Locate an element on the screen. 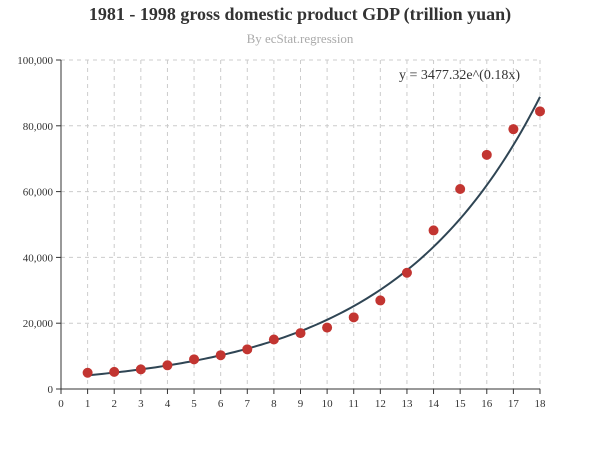 Image resolution: width=600 pixels, height=450 pixels. x-tick-label: 5 is located at coordinates (194, 404).